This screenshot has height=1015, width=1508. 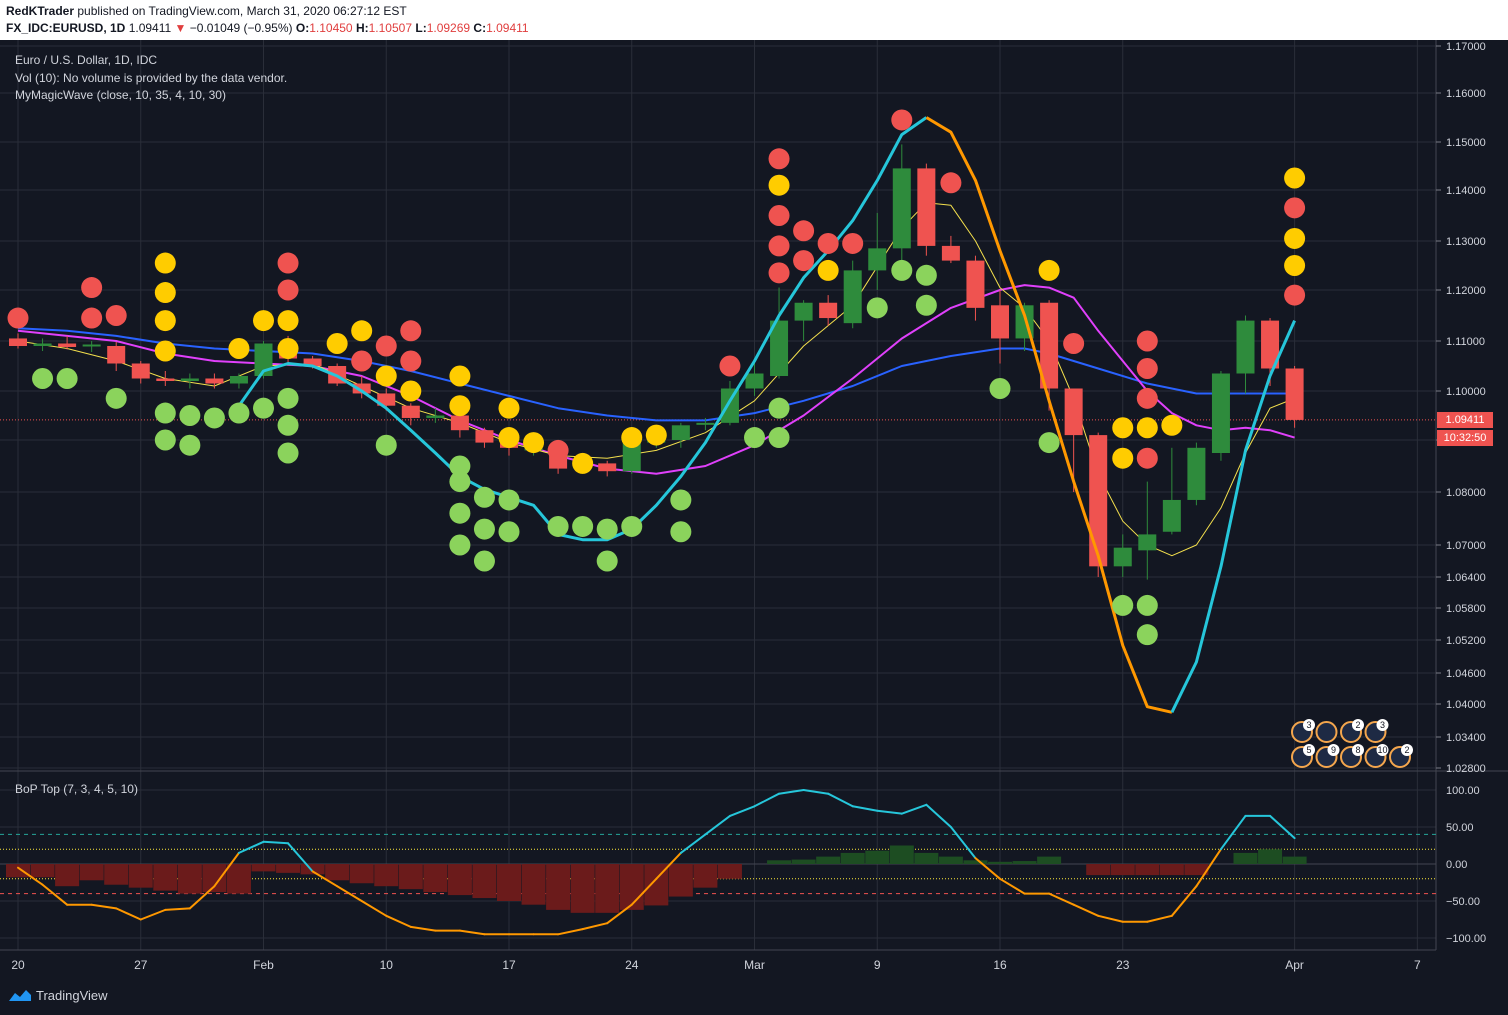 I want to click on footer-brand: TradingView, so click(x=58, y=995).